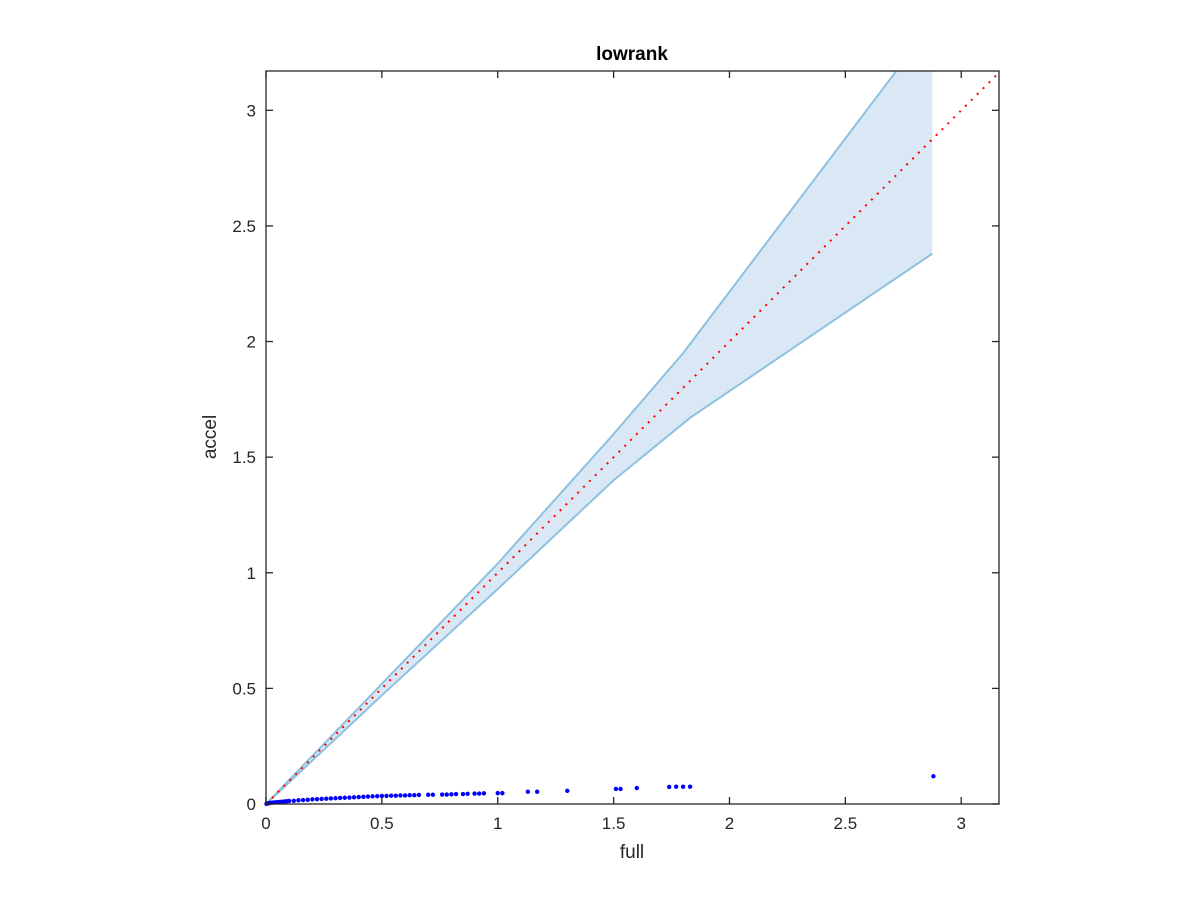 The image size is (1200, 900). What do you see at coordinates (632, 852) in the screenshot?
I see `x-axis-label: full` at bounding box center [632, 852].